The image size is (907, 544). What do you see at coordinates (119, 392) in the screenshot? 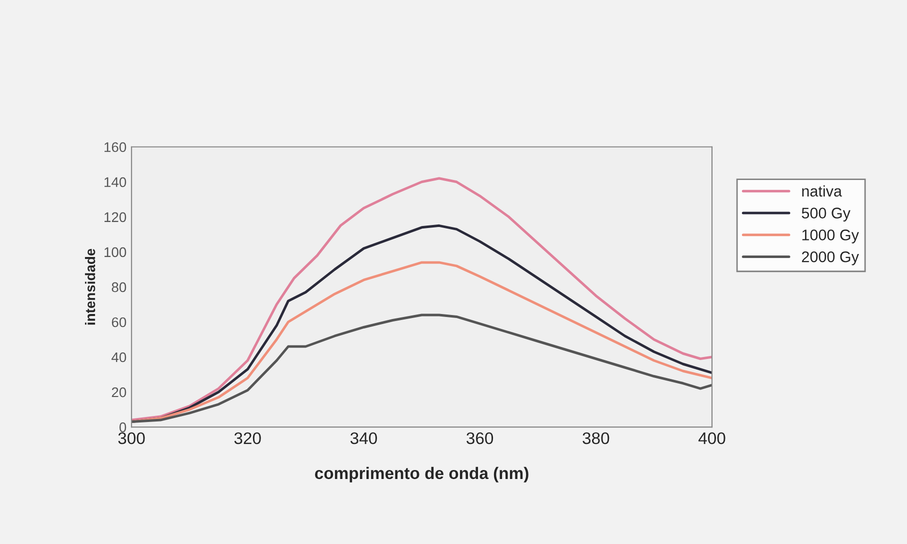
I see `y-tick-label: 20` at bounding box center [119, 392].